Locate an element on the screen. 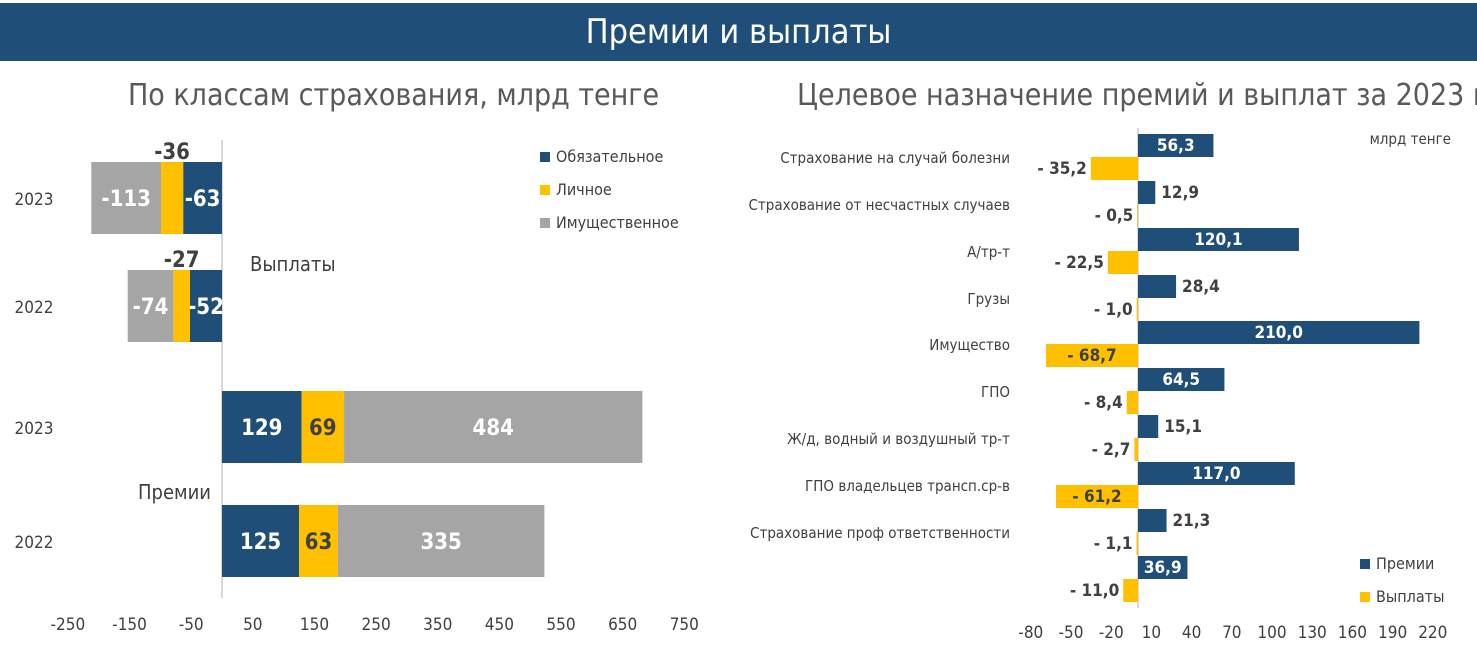 This screenshot has width=1477, height=649. chart1-data-label: 484 is located at coordinates (493, 428).